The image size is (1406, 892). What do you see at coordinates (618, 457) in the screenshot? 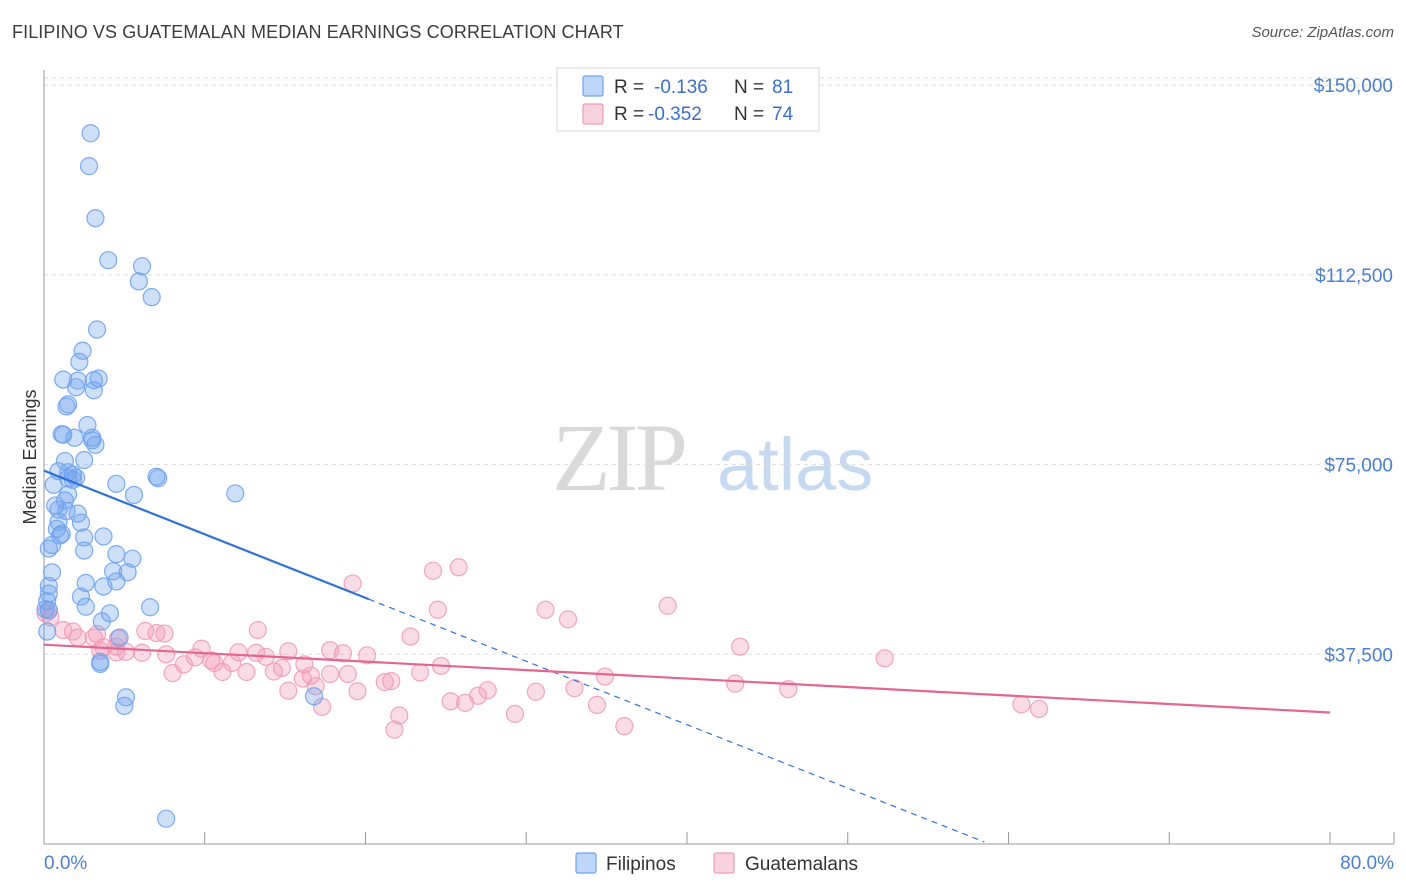
I see `watermark-zip: ZIP` at bounding box center [618, 457].